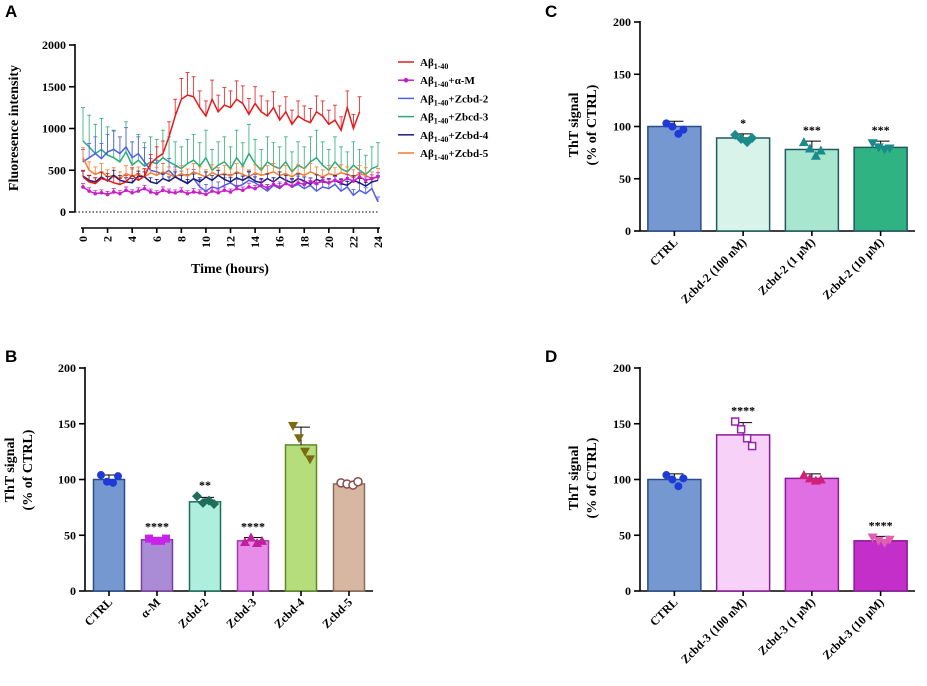 Image resolution: width=927 pixels, height=686 pixels. What do you see at coordinates (304, 242) in the screenshot?
I see `panel-a-x-tick-label: 18` at bounding box center [304, 242].